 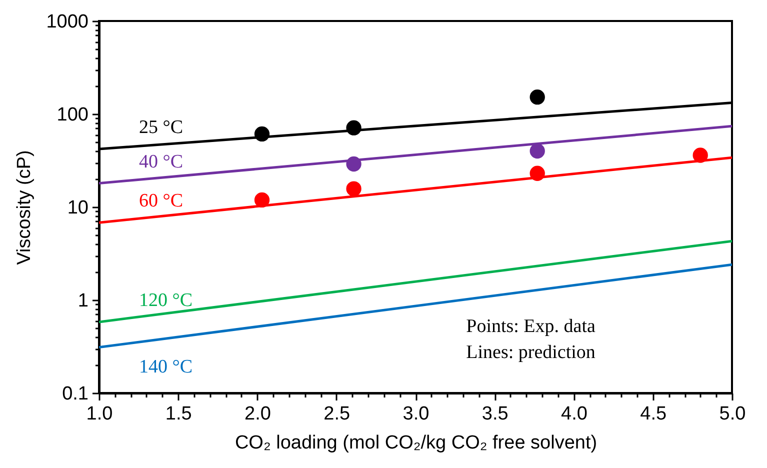 What do you see at coordinates (75, 394) in the screenshot?
I see `y-tick-label: 0.1` at bounding box center [75, 394].